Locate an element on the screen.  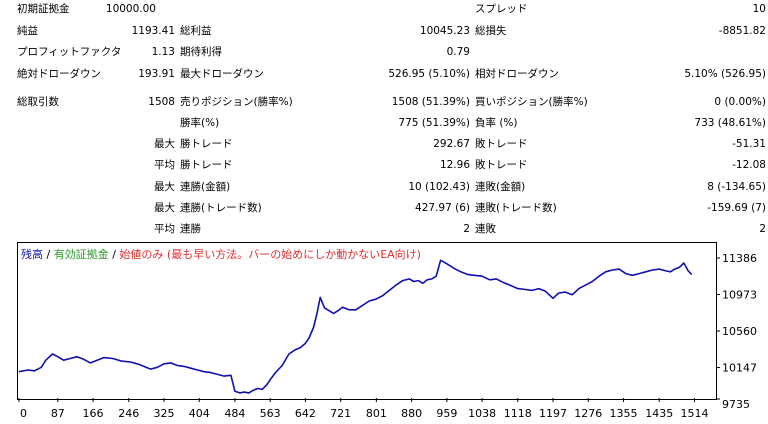
gross-profit-label: 総利益 is located at coordinates (196, 31).